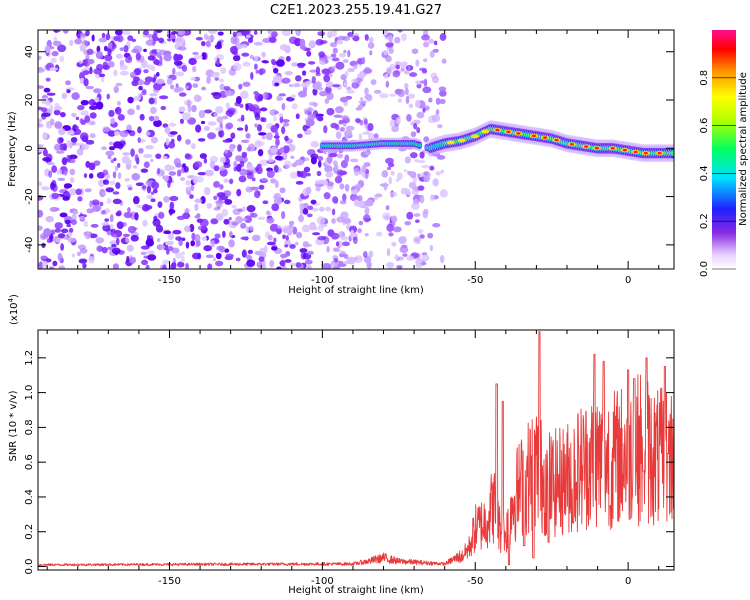  Describe the element at coordinates (704, 173) in the screenshot. I see `colorbar-tick-label: 0.4` at that location.